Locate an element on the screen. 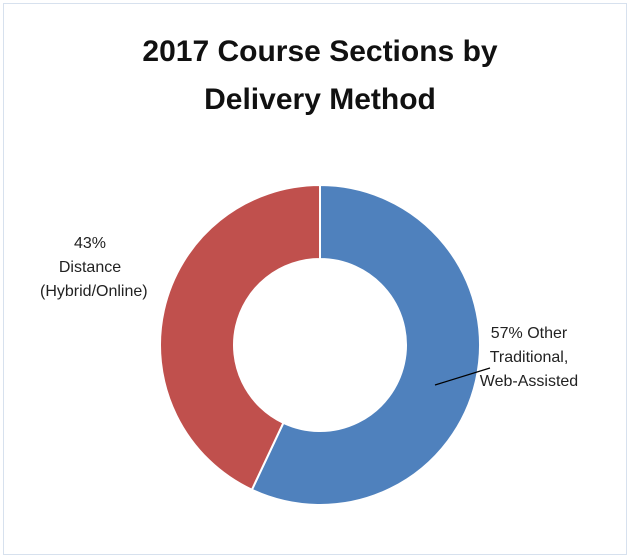 The image size is (632, 559). data-label: 57% Other Traditional, Web-Assisted is located at coordinates (529, 358).